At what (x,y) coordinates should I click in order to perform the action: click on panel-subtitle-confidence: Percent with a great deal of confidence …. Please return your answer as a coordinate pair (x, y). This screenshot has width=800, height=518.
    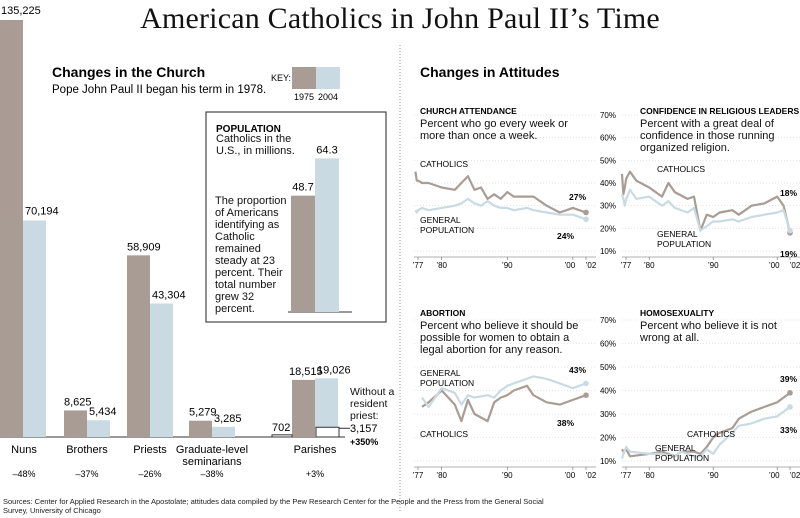
    Looking at the image, I should click on (707, 136).